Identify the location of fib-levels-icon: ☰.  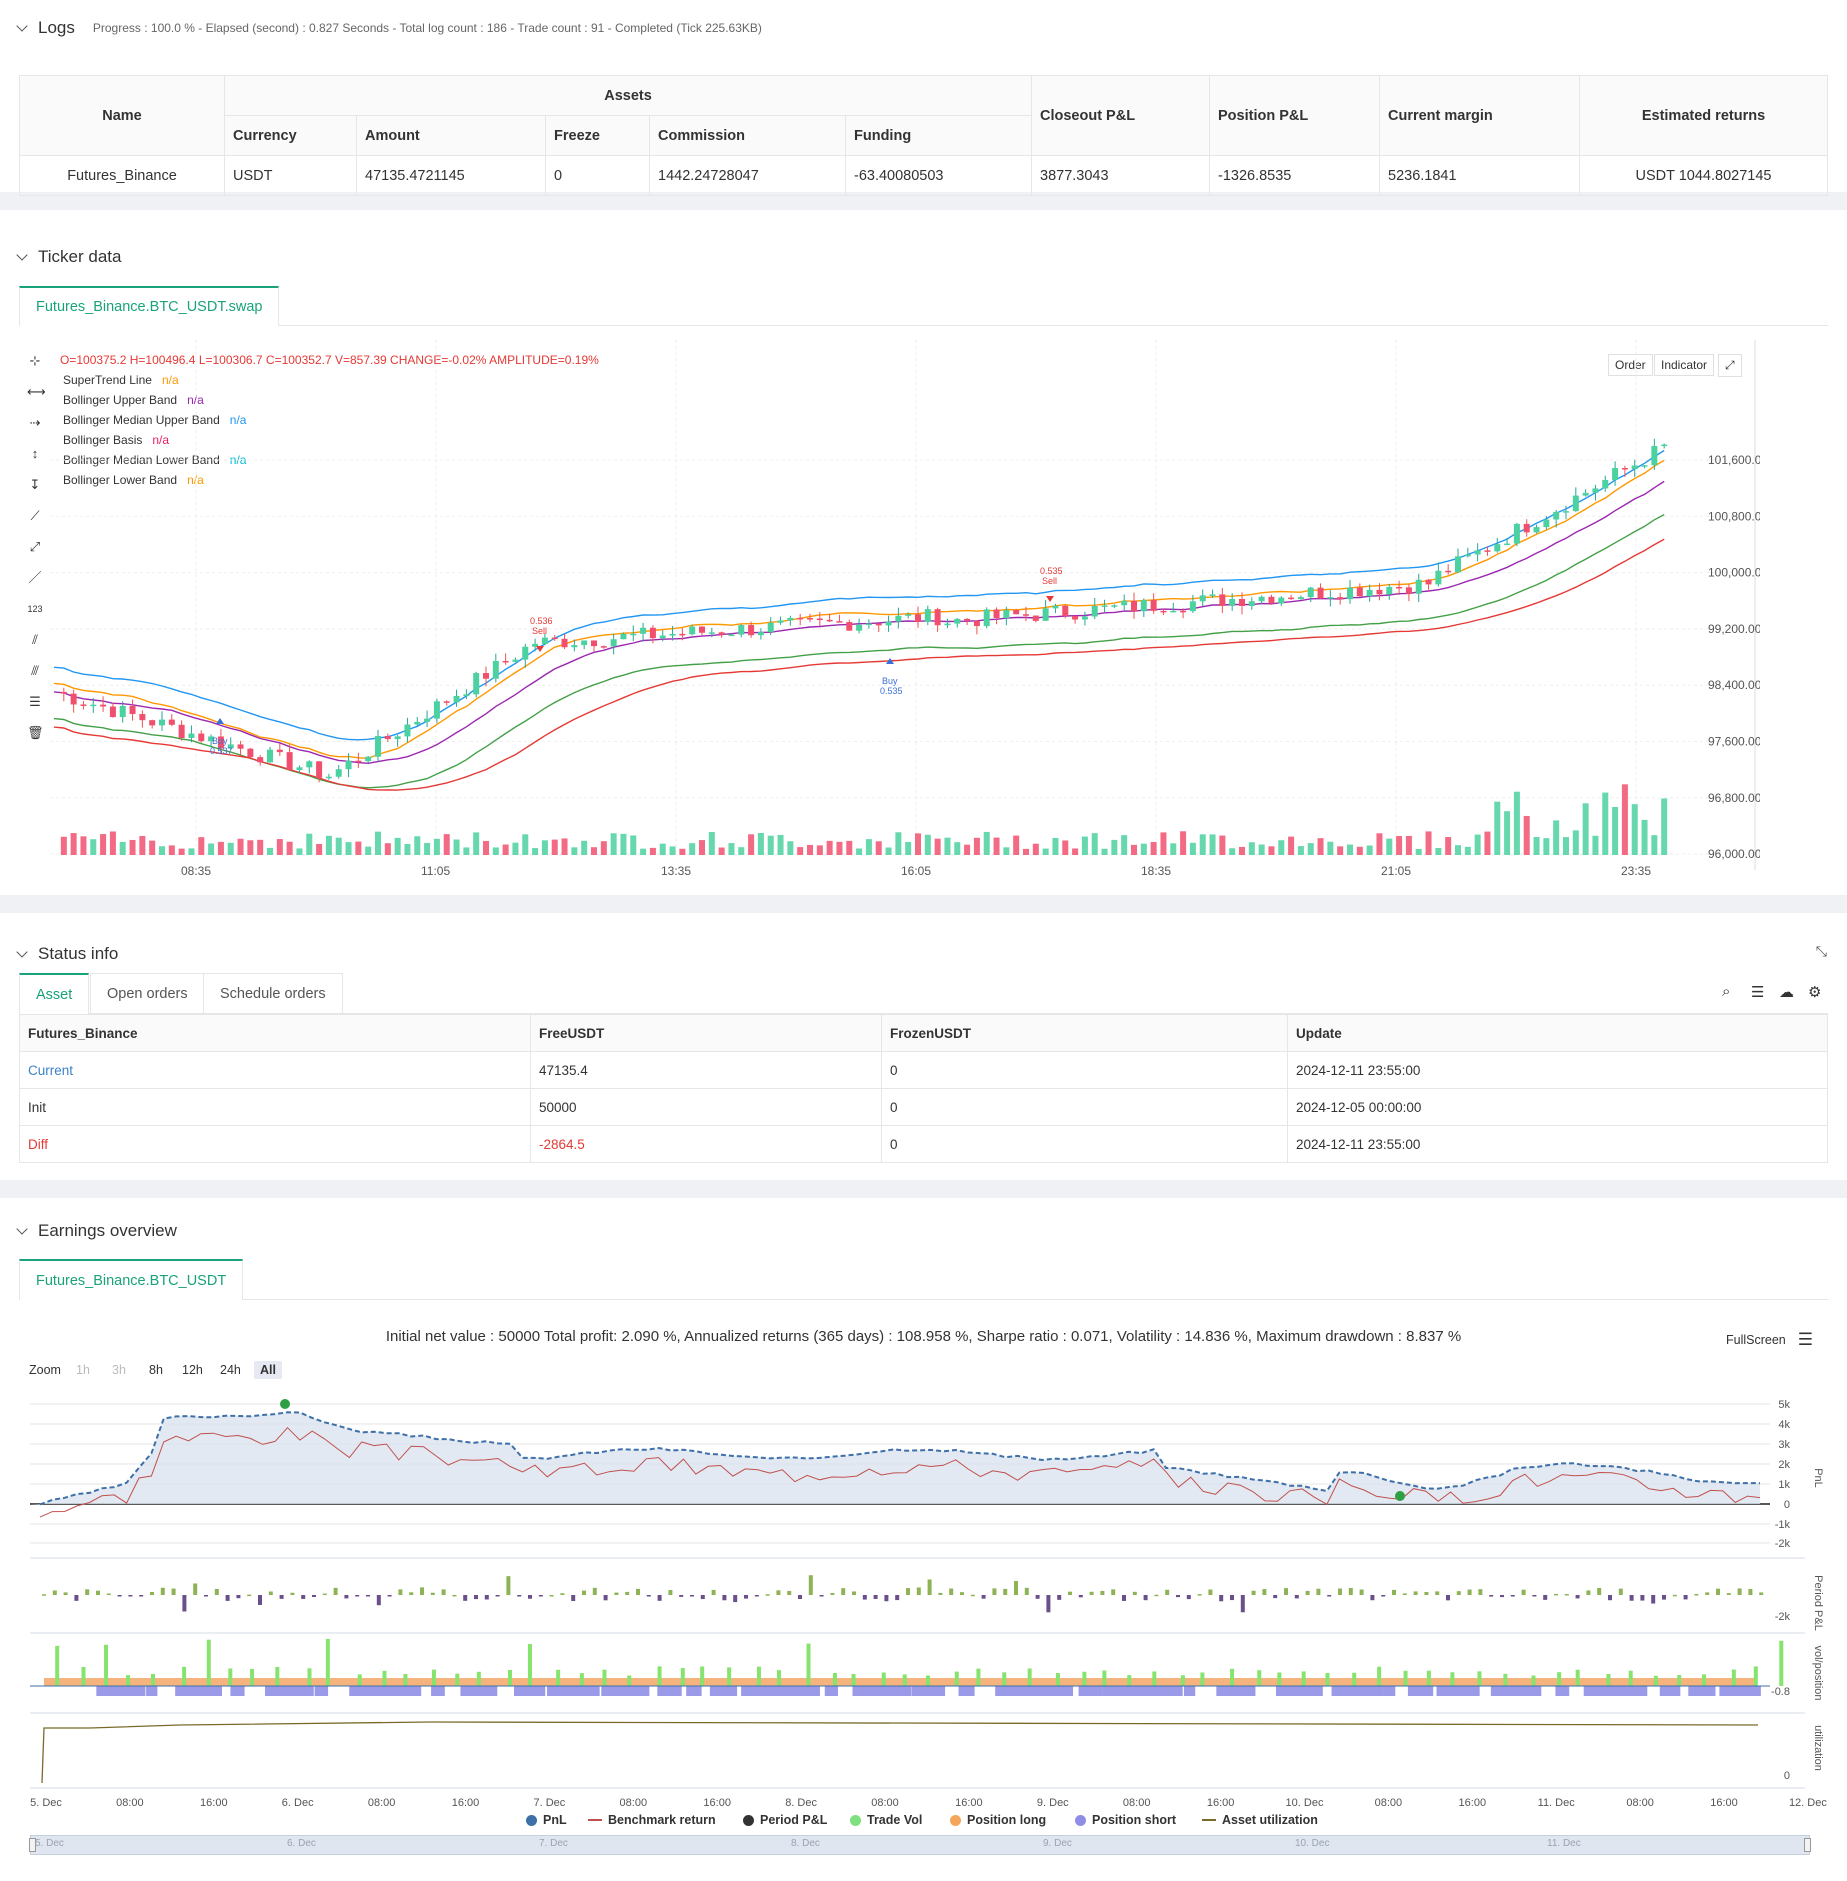
(35, 701).